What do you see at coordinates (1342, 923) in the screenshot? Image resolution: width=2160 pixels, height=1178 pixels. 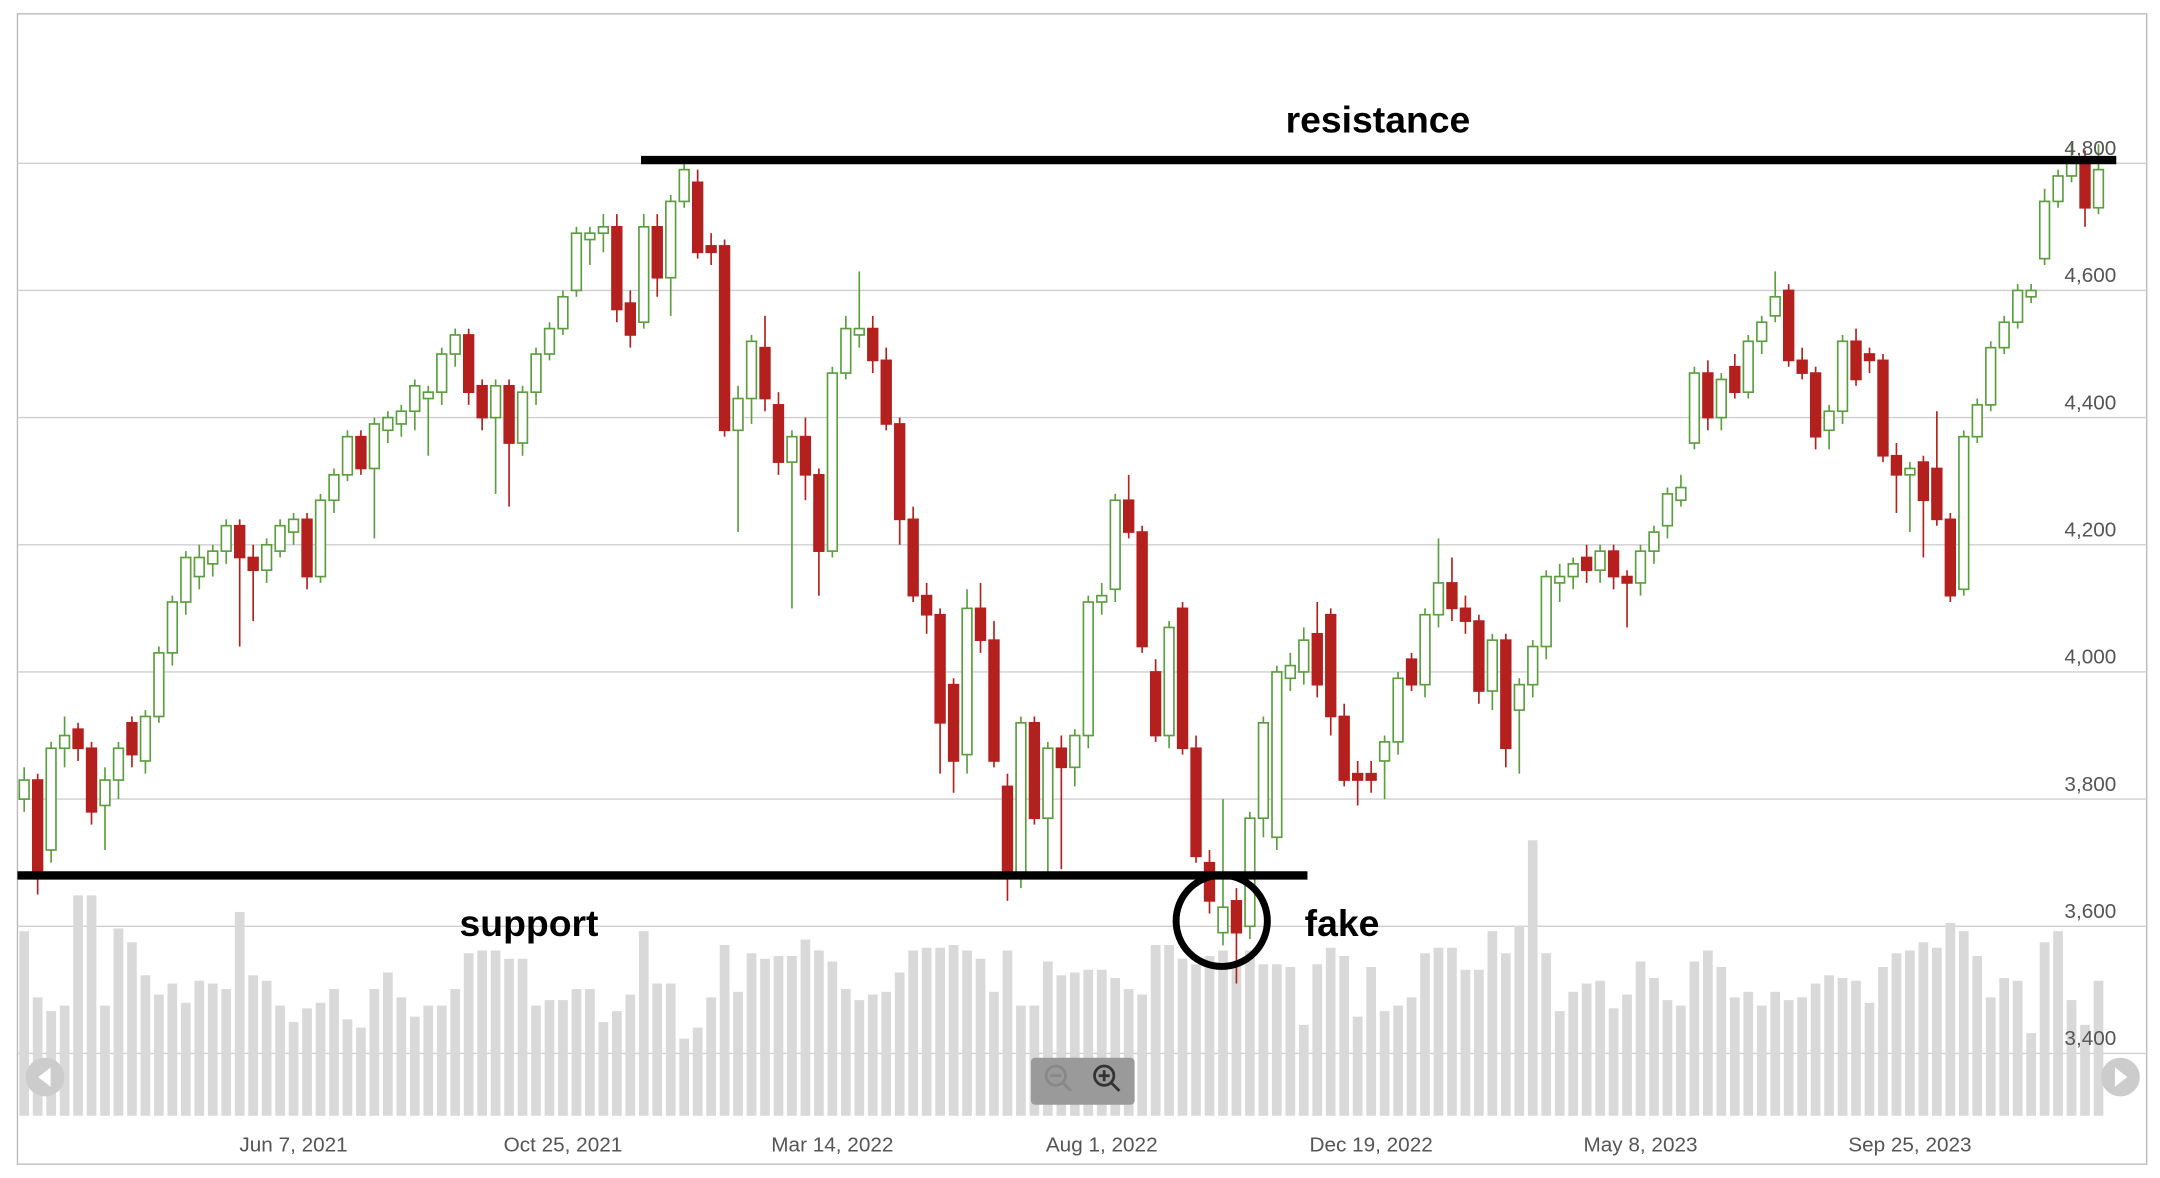 I see `annotation-text: fake` at bounding box center [1342, 923].